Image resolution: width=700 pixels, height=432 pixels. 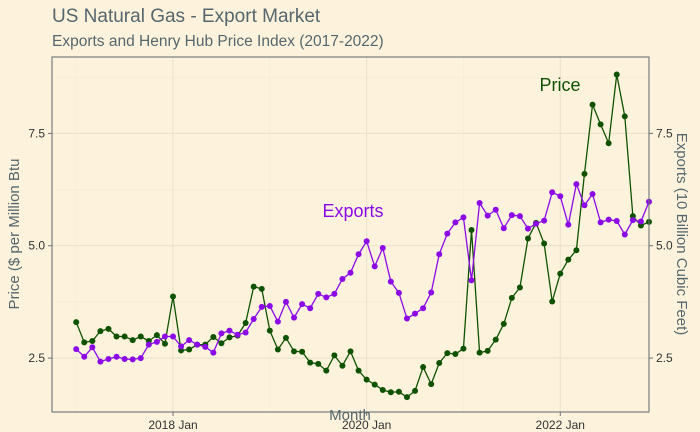 What do you see at coordinates (36, 358) in the screenshot?
I see `y-left-tick-label: 2.5` at bounding box center [36, 358].